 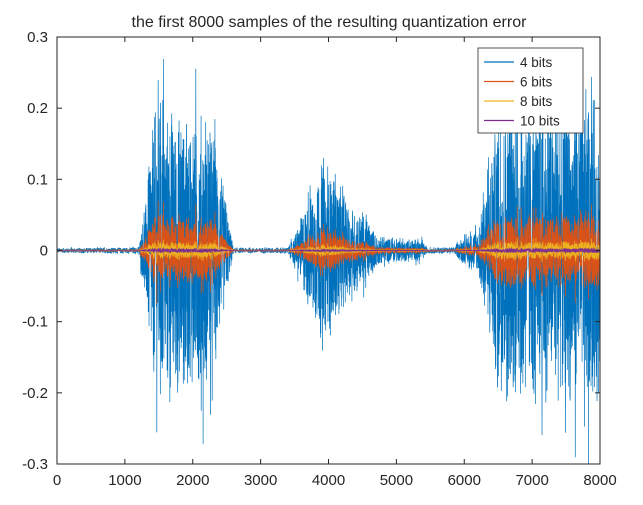 What do you see at coordinates (35, 464) in the screenshot?
I see `y-tick-label: -0.3` at bounding box center [35, 464].